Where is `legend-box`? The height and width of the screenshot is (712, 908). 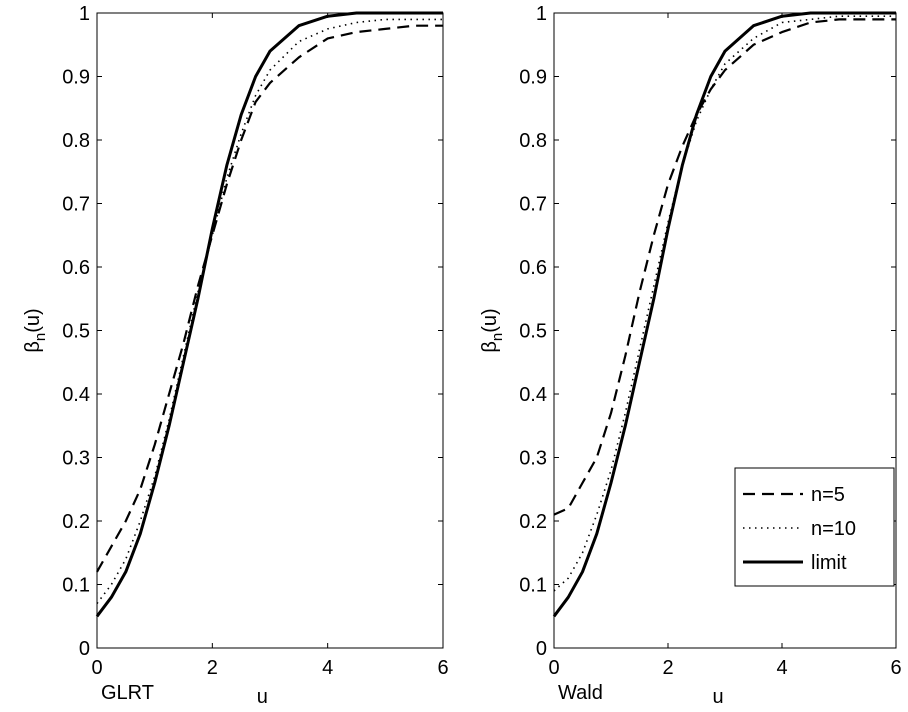 legend-box is located at coordinates (814, 527).